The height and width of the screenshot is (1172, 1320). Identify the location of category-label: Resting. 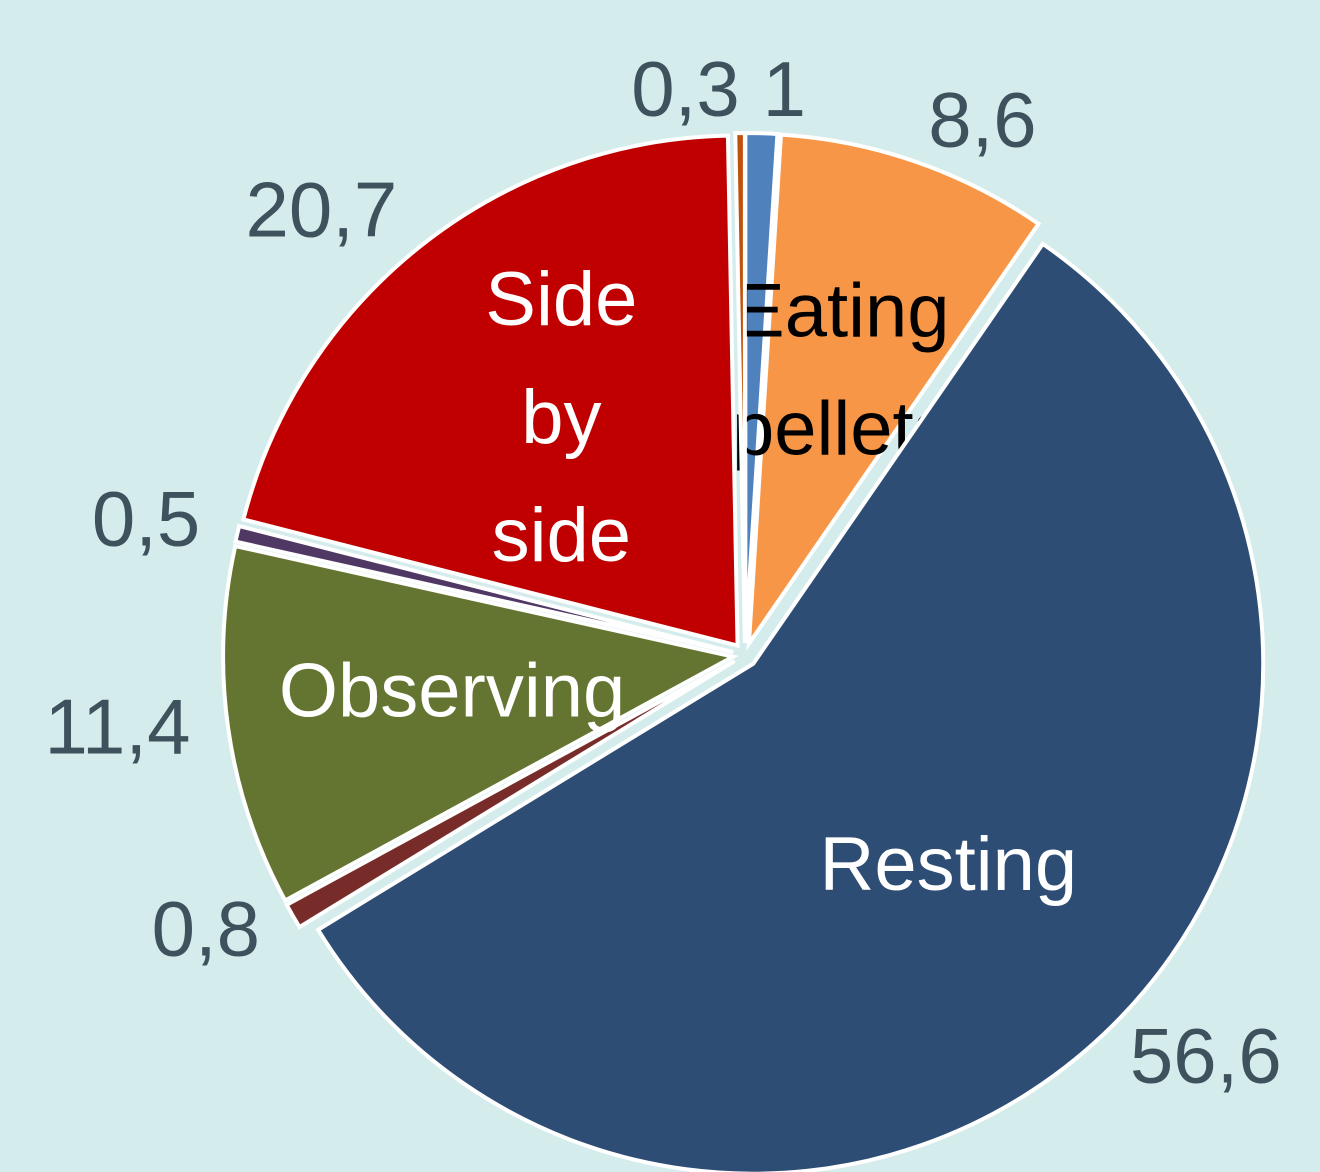
(948, 864).